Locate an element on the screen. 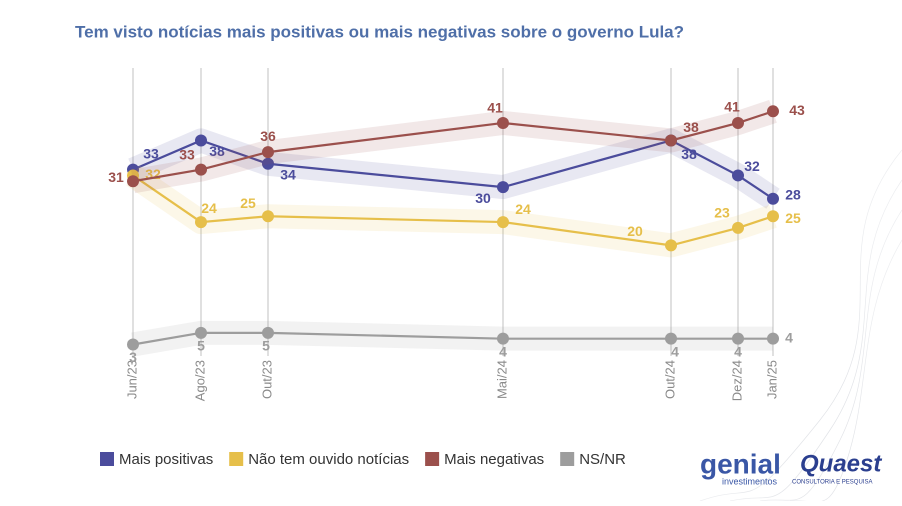 This screenshot has width=902, height=506. x-tick-label: Out/23 is located at coordinates (266, 379).